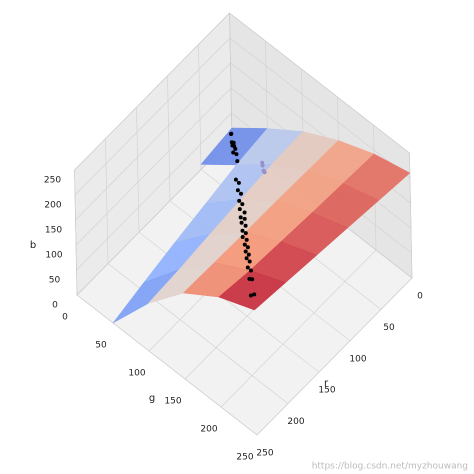 This screenshot has height=474, width=474. Describe the element at coordinates (295, 422) in the screenshot. I see `x-tick-label: 200` at that location.